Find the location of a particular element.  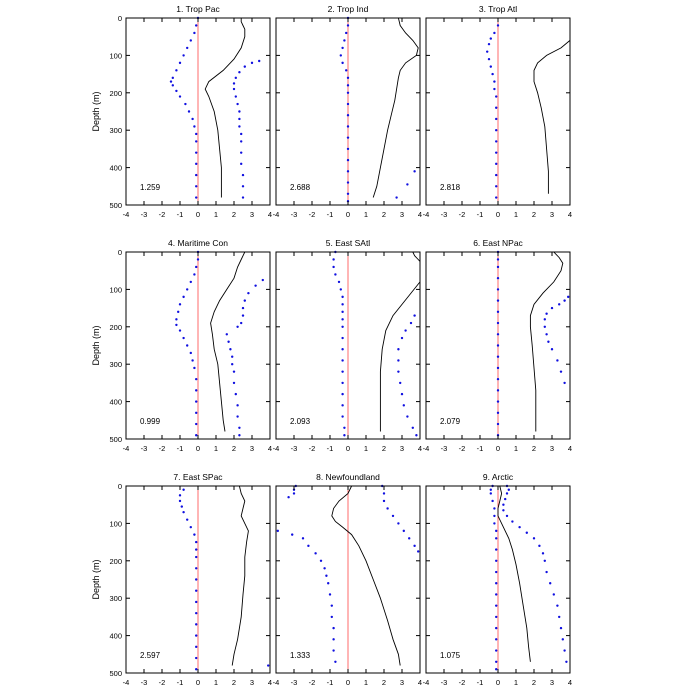

panel-annotation: 2.818 is located at coordinates (450, 187).